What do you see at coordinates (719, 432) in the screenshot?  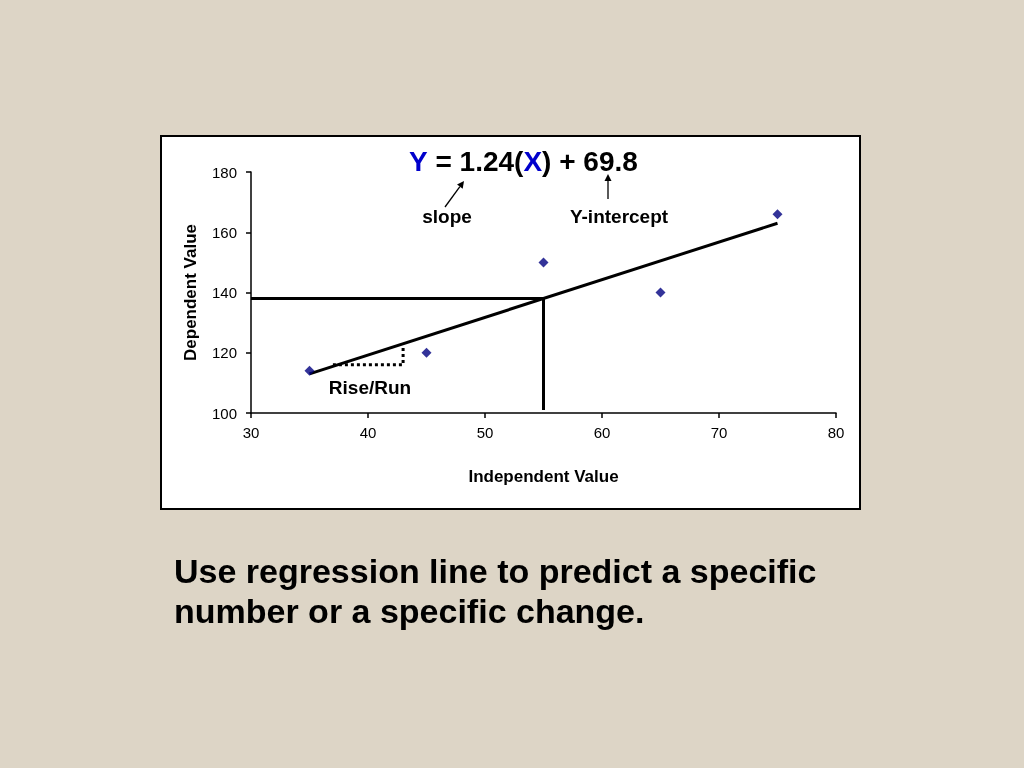 I see `x-tick-label: 70` at bounding box center [719, 432].